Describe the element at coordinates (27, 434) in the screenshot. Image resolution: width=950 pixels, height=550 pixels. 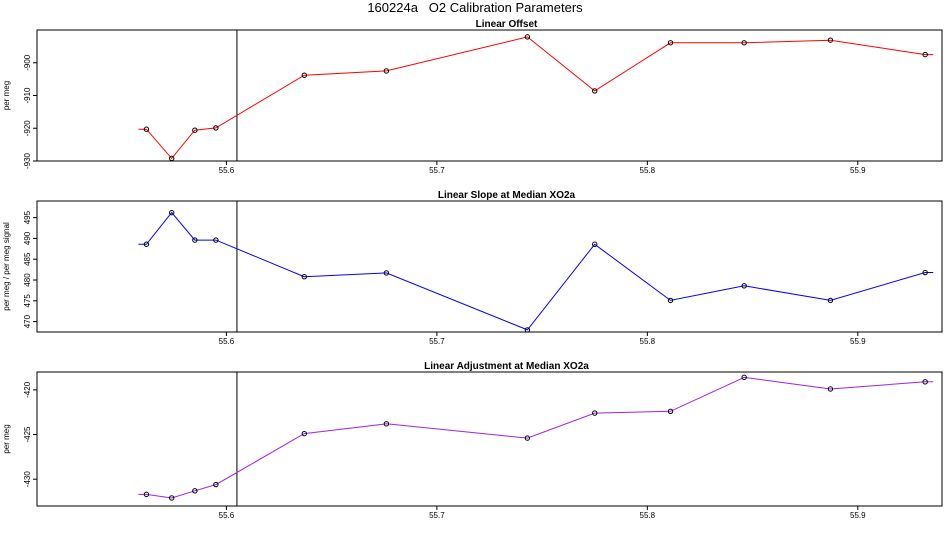
I see `y-tick-label: -425` at that location.